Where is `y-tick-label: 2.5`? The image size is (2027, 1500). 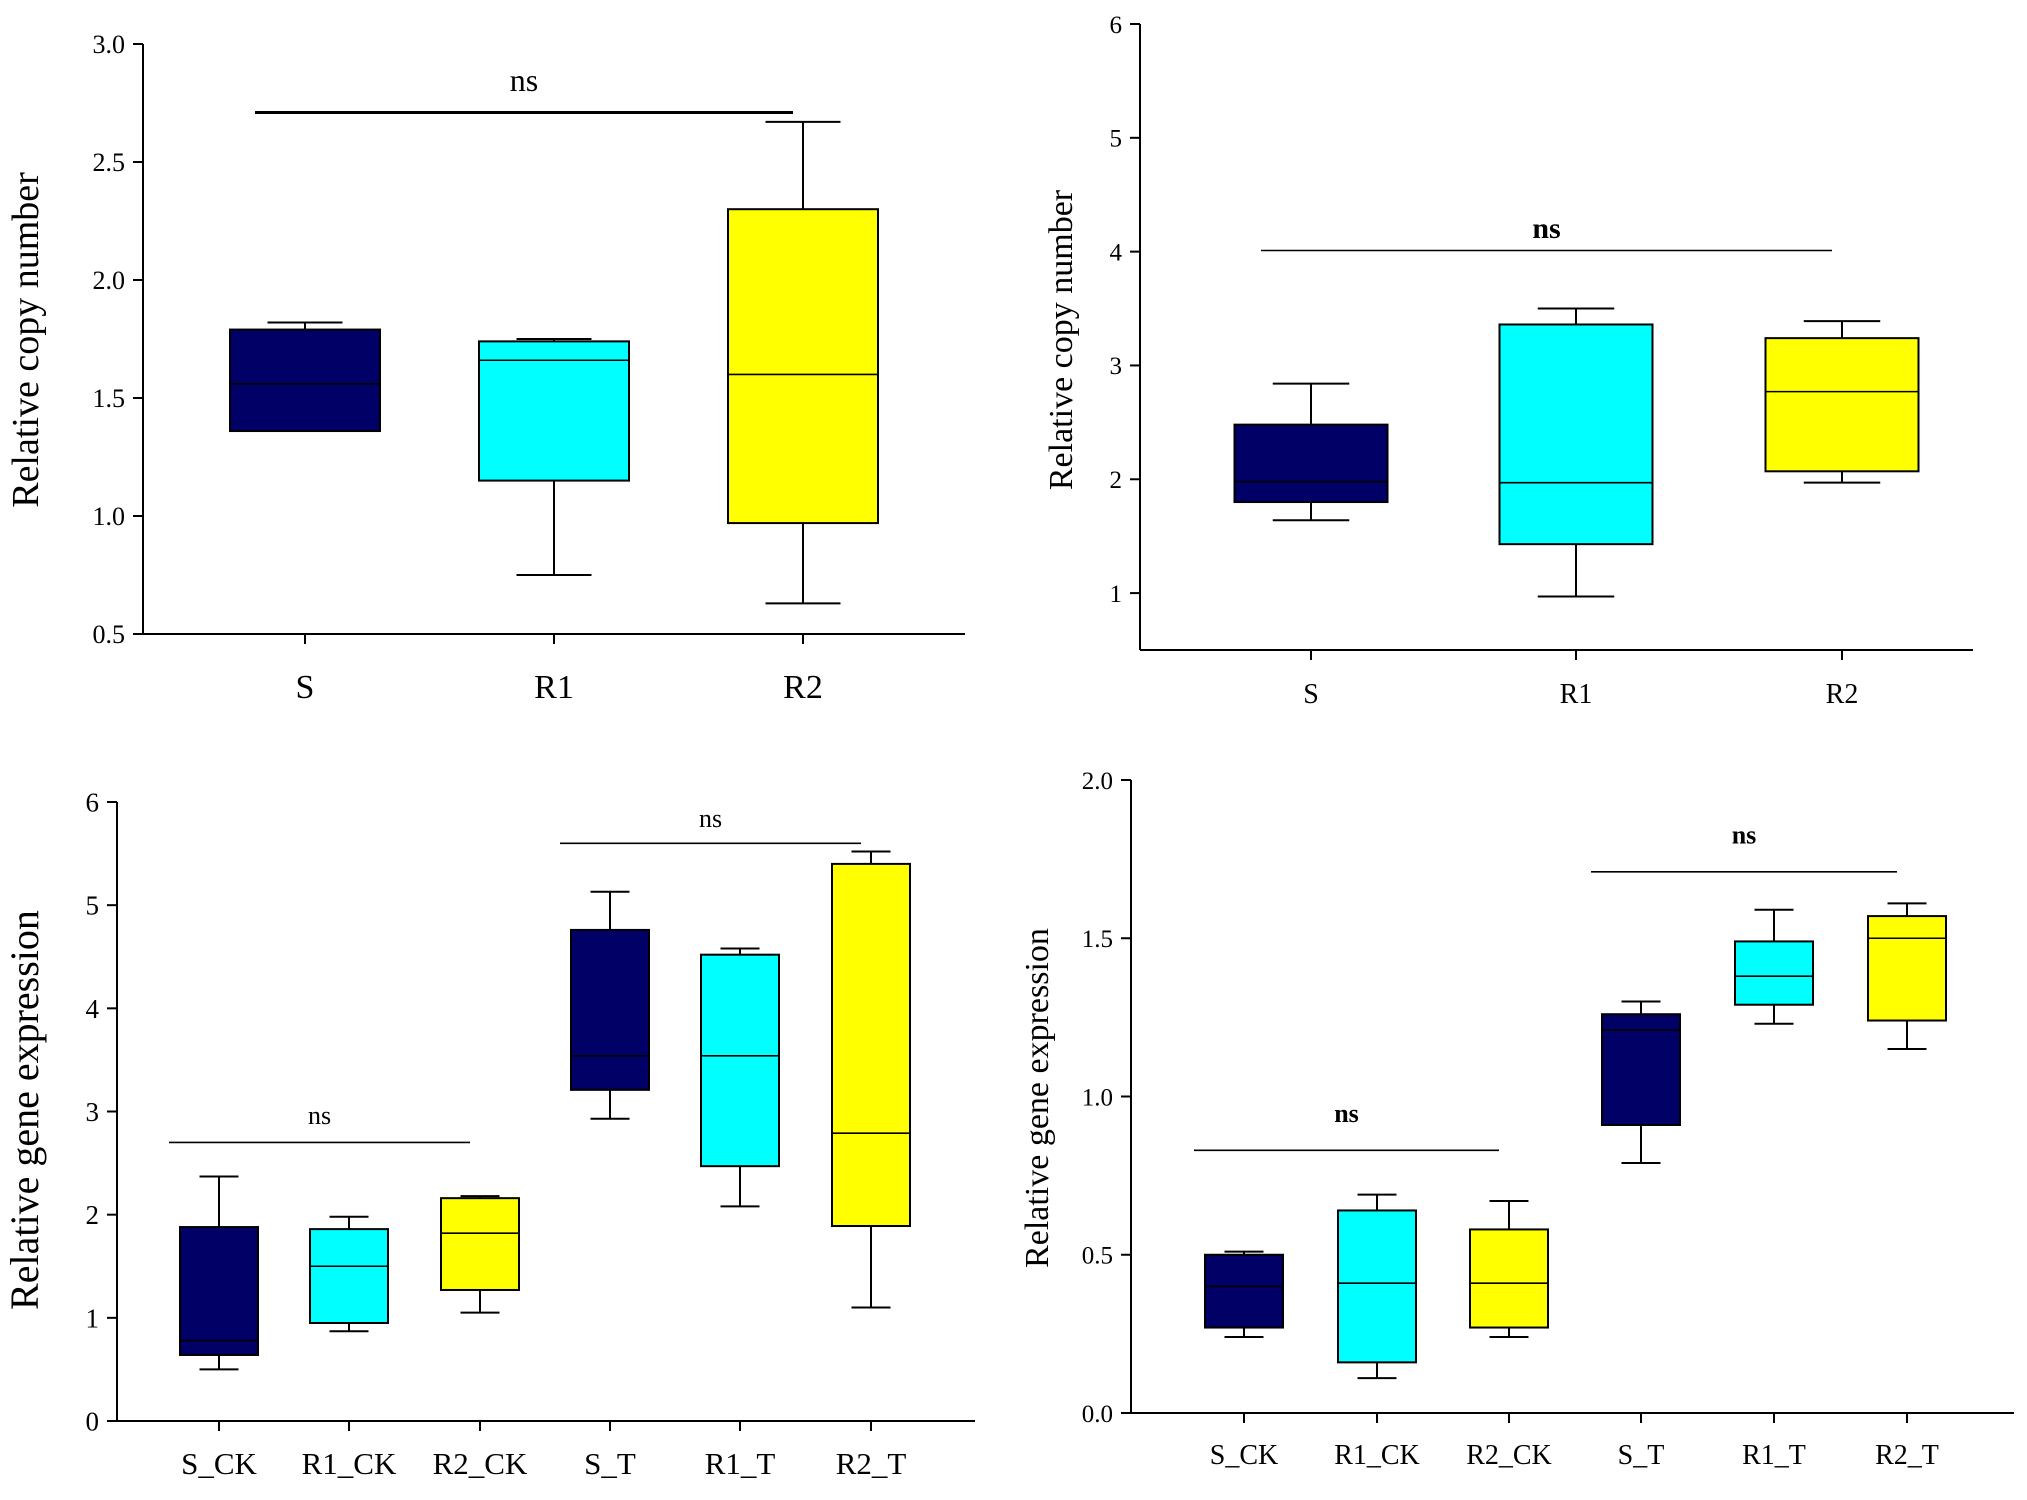
y-tick-label: 2.5 is located at coordinates (109, 162).